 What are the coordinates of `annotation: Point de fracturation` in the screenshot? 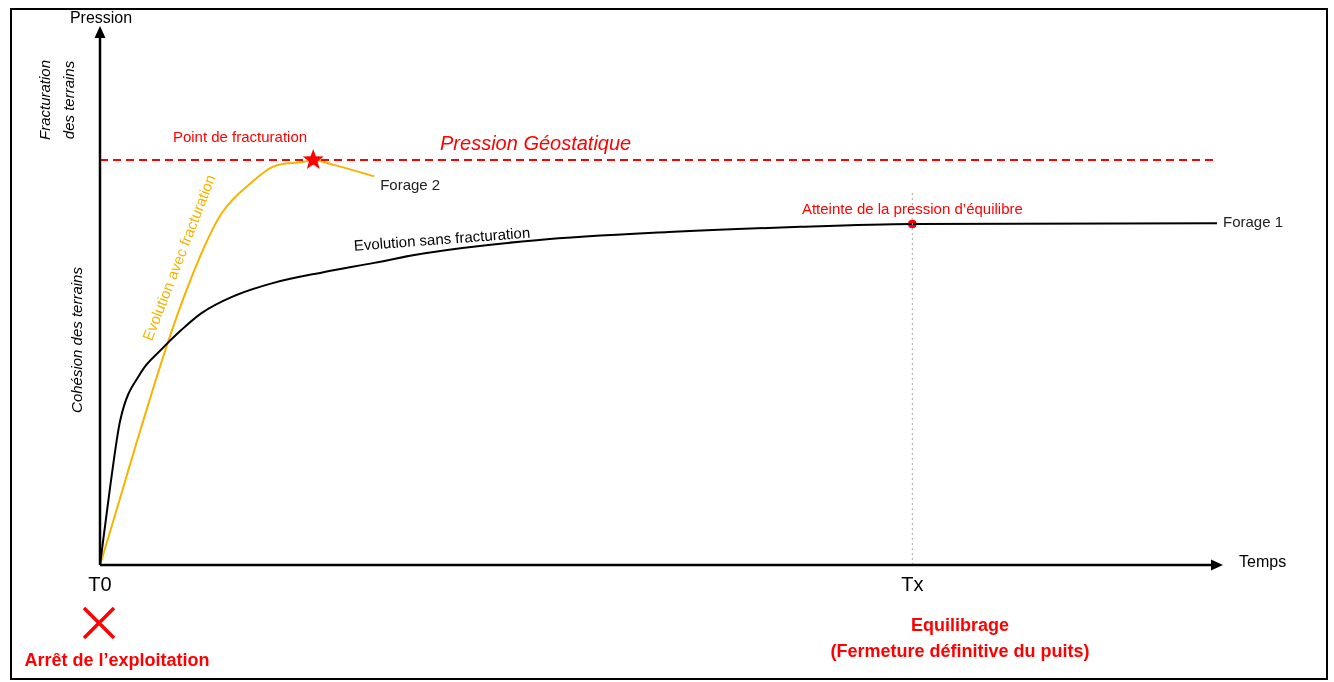 It's located at (240, 137).